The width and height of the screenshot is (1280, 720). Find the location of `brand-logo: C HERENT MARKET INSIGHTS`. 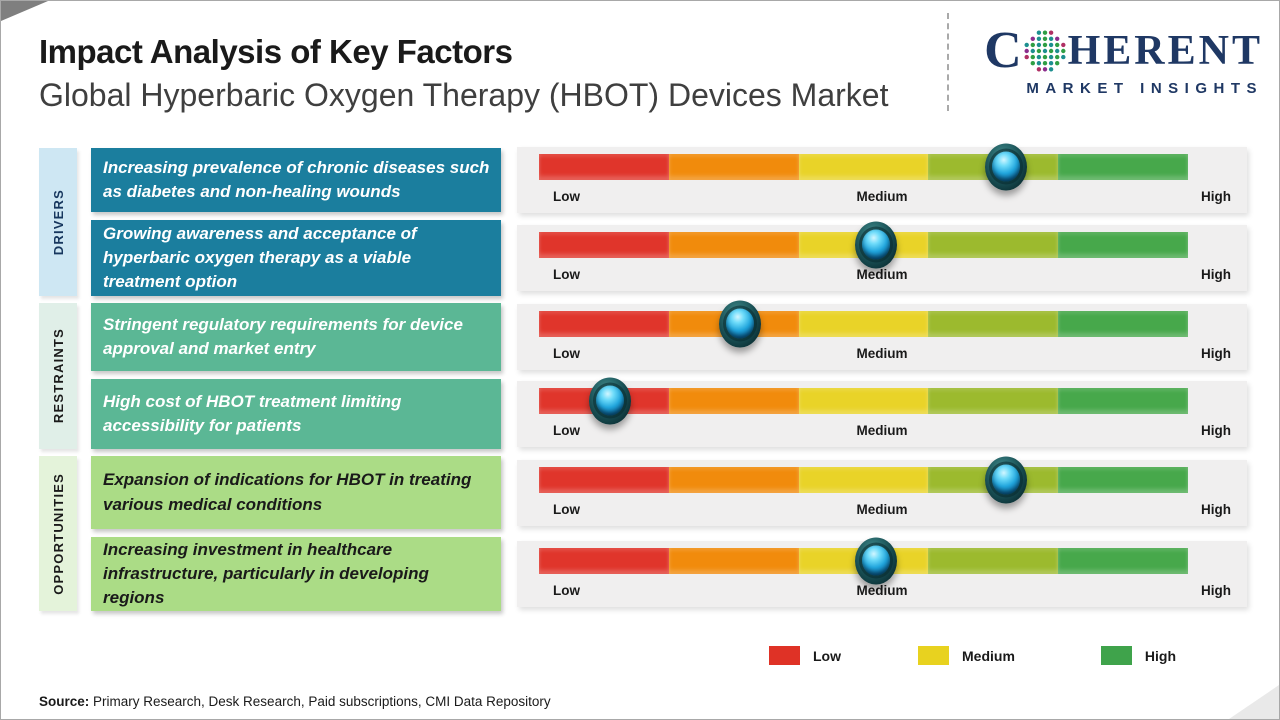

brand-logo: C HERENT MARKET INSIGHTS is located at coordinates (1105, 62).